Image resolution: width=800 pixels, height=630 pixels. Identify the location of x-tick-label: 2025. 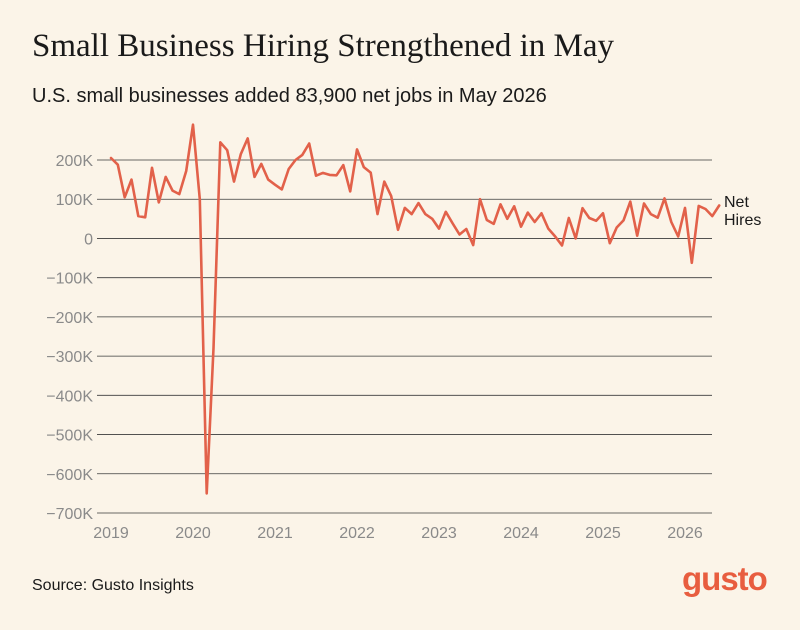
(603, 533).